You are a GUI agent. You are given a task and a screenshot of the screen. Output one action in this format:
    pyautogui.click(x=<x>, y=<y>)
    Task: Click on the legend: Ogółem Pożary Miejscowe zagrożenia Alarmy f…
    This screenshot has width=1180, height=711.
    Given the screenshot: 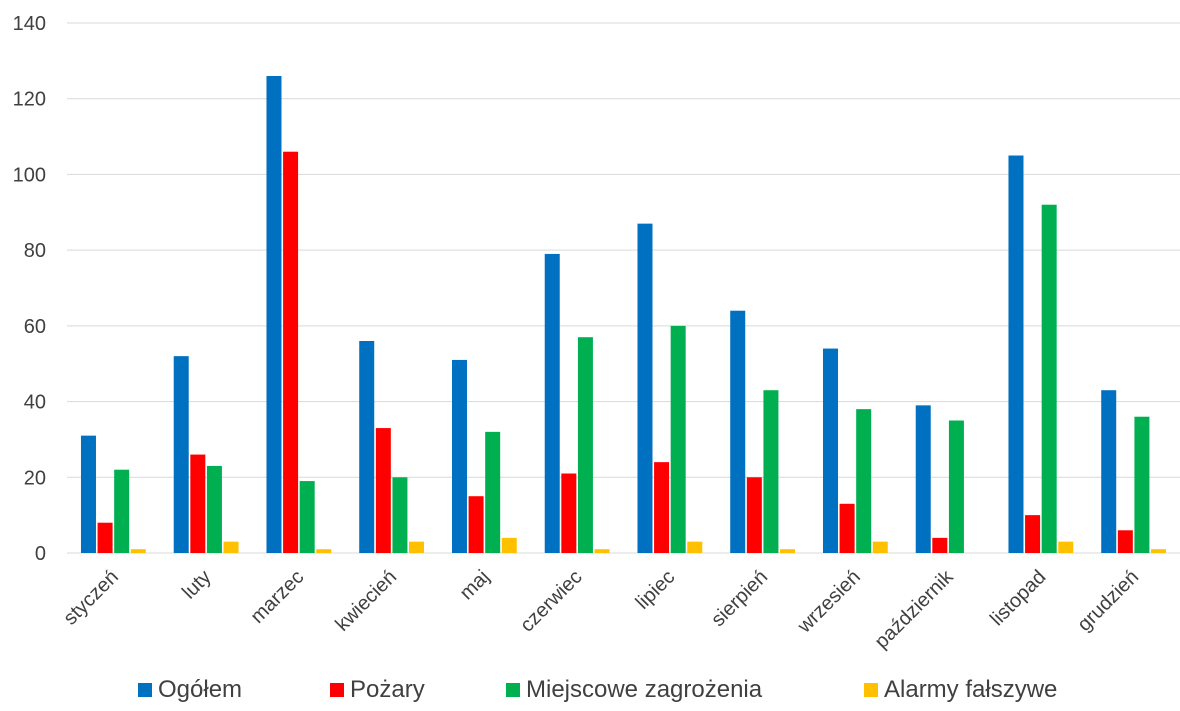 What is the action you would take?
    pyautogui.click(x=590, y=690)
    